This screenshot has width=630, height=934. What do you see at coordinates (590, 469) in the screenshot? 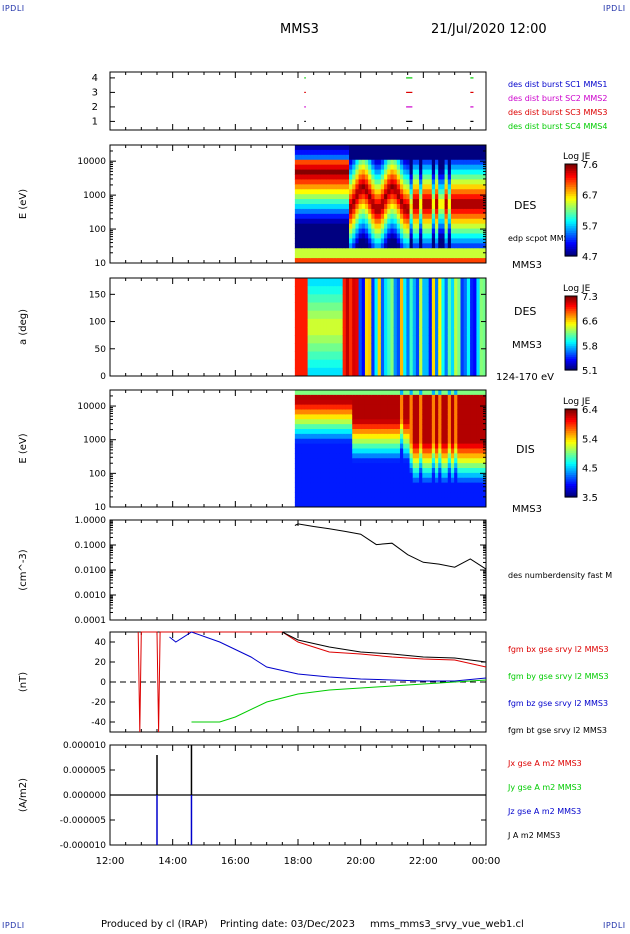
I see `dis_energy-colorbar-tick: 4.5` at bounding box center [590, 469].